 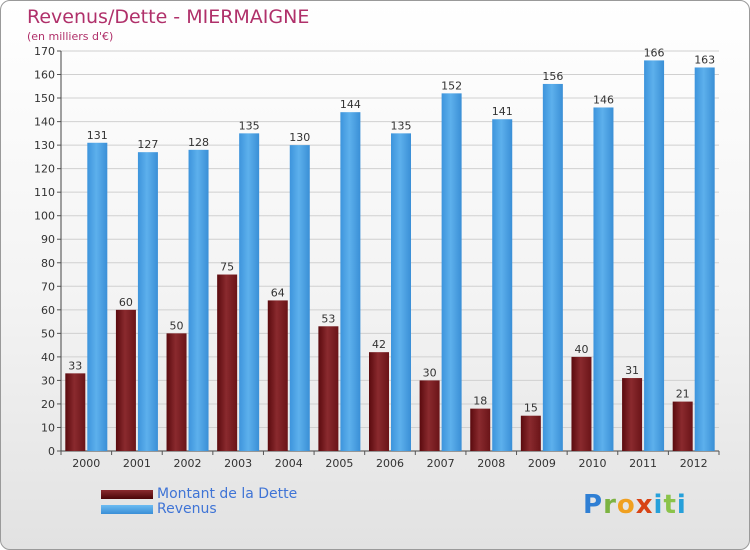 I want to click on y-tick-label: 150, so click(x=44, y=98).